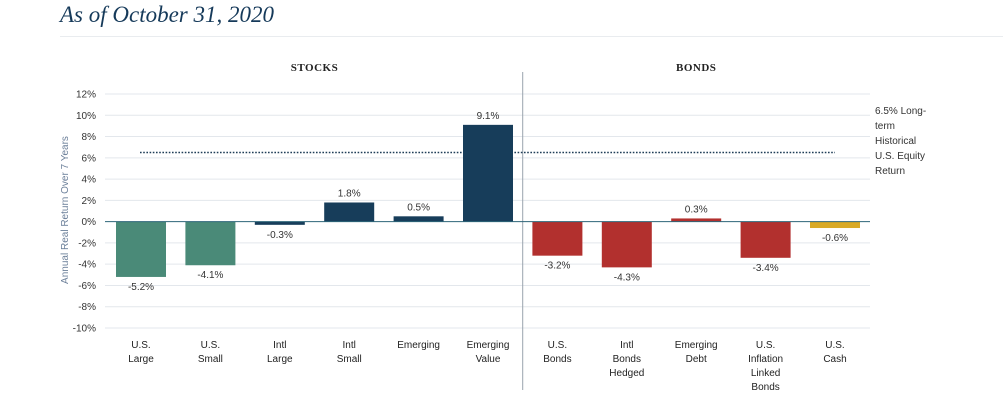 The height and width of the screenshot is (410, 1003). What do you see at coordinates (766, 268) in the screenshot?
I see `data-label: -3.4%` at bounding box center [766, 268].